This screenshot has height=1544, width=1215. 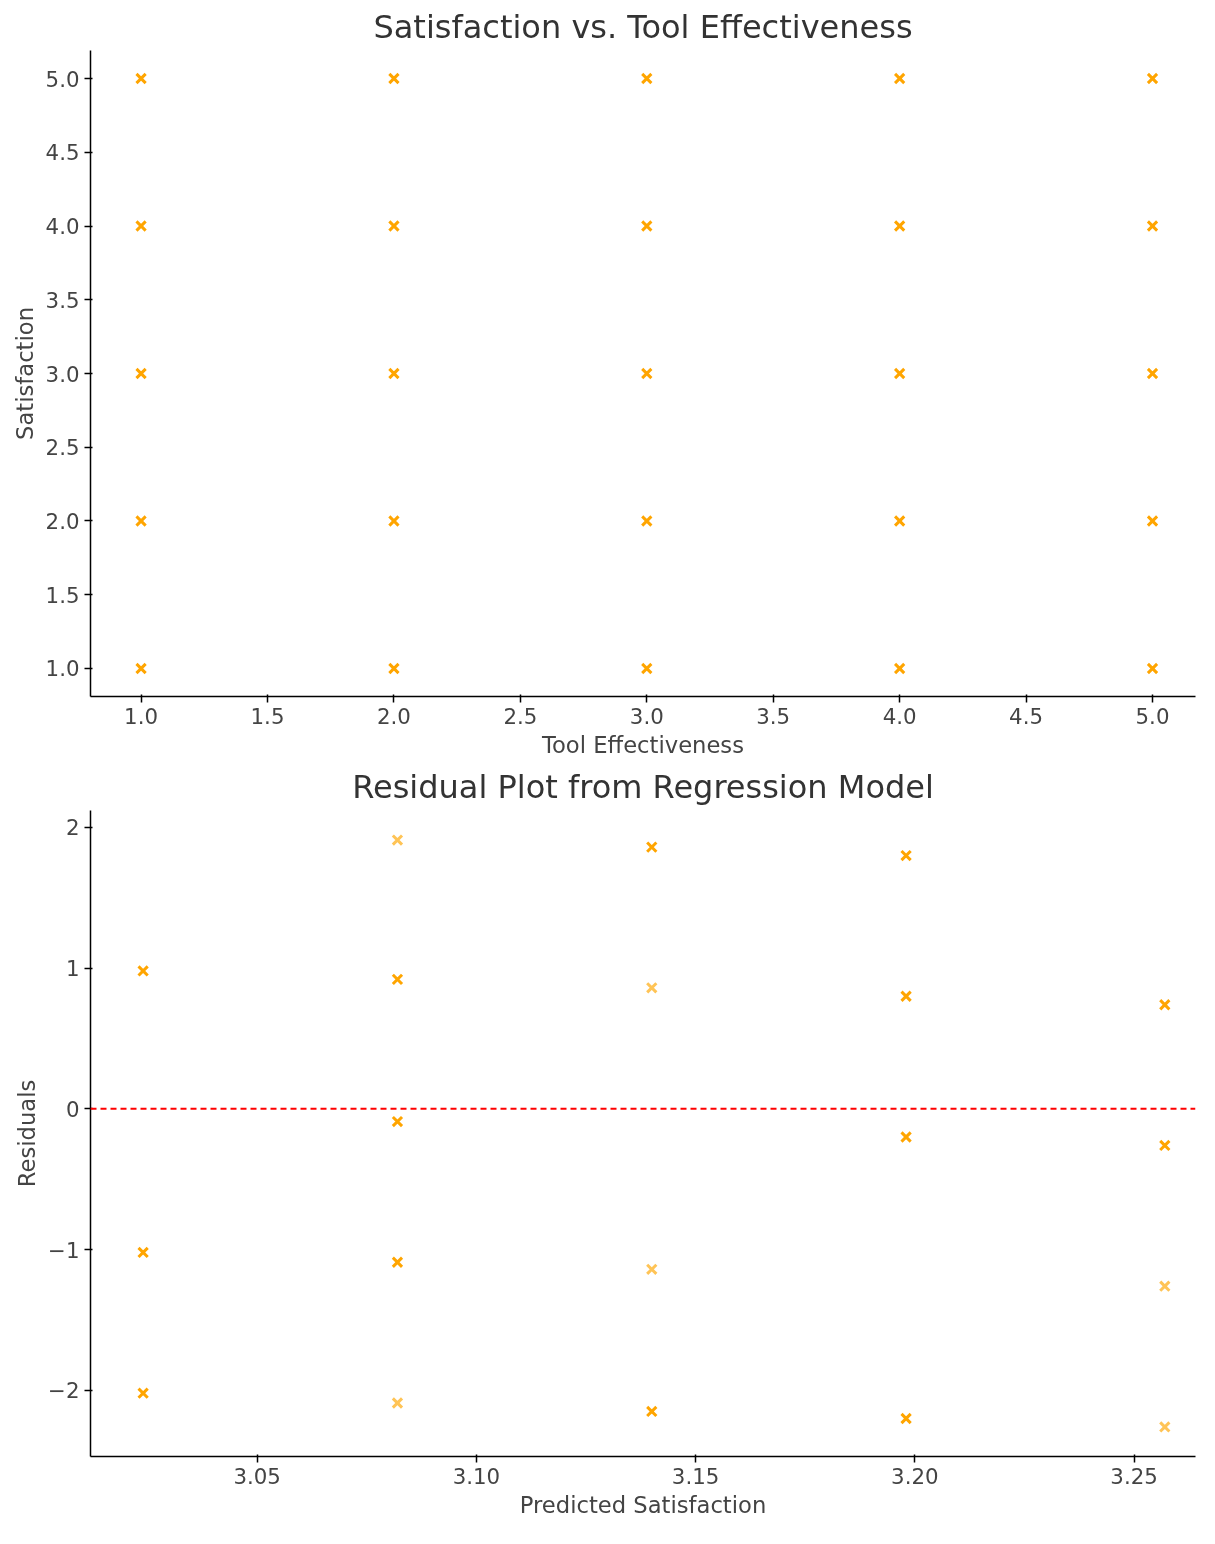 I want to click on y-tick-label: 1.0, so click(x=62, y=669).